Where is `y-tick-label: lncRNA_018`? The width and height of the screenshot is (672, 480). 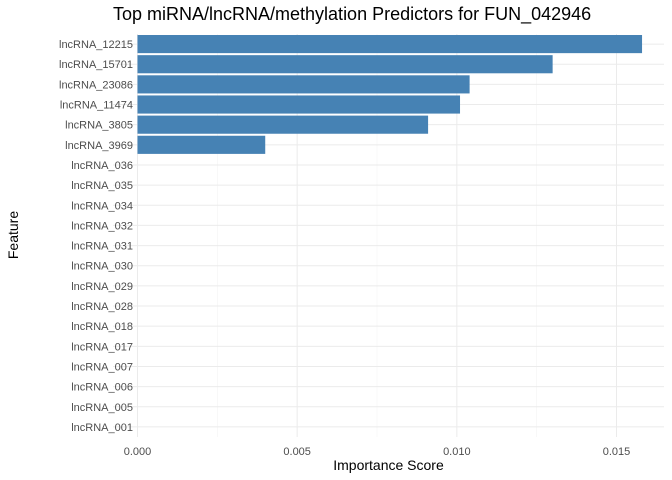 y-tick-label: lncRNA_018 is located at coordinates (102, 327).